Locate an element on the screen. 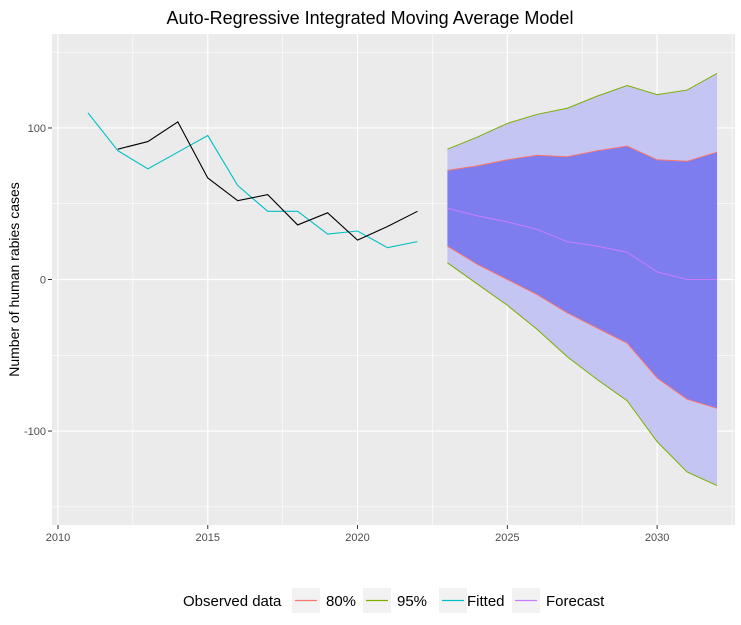  x-tick-label: 2010 is located at coordinates (58, 538).